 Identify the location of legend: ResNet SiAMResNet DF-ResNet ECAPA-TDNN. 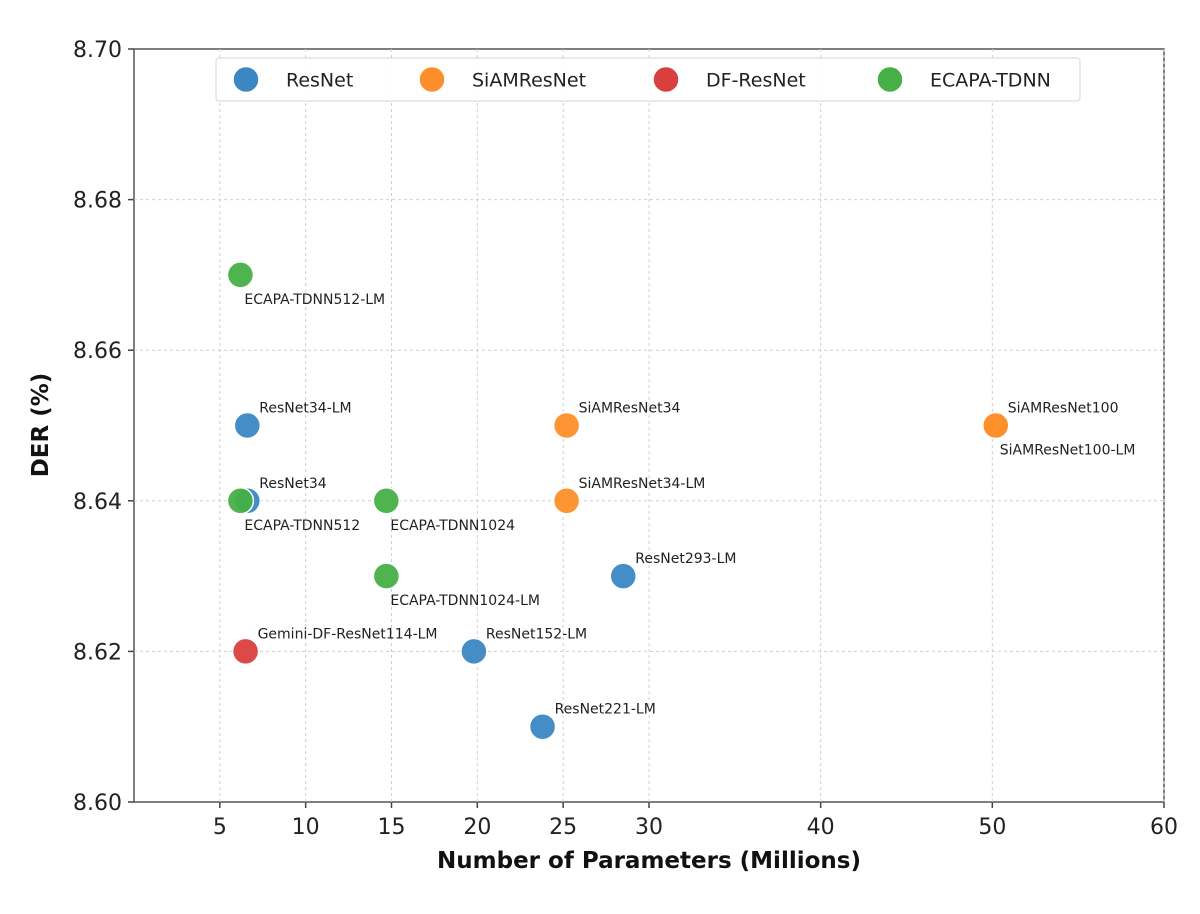
(648, 79).